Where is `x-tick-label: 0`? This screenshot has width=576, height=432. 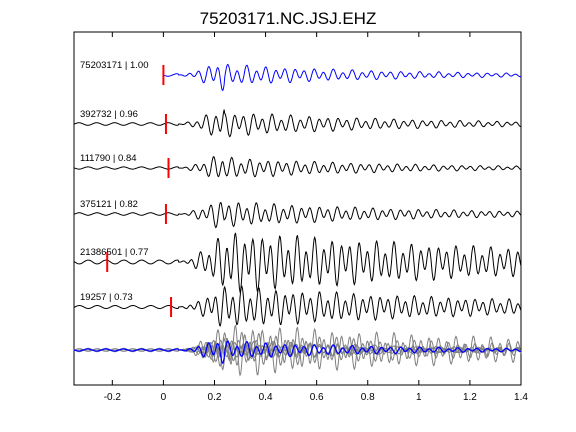 x-tick-label: 0 is located at coordinates (164, 397).